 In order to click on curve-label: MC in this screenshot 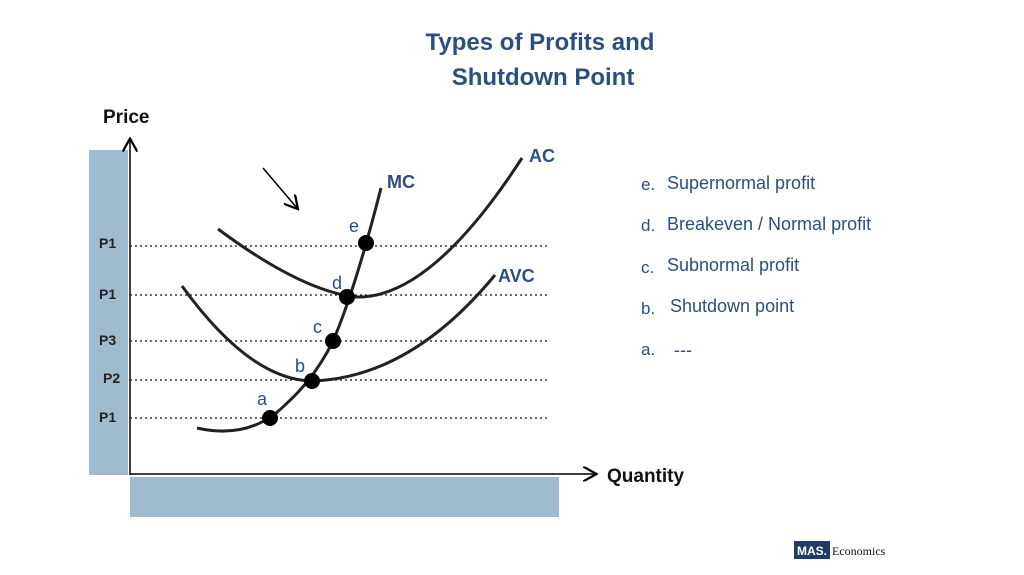, I will do `click(401, 182)`.